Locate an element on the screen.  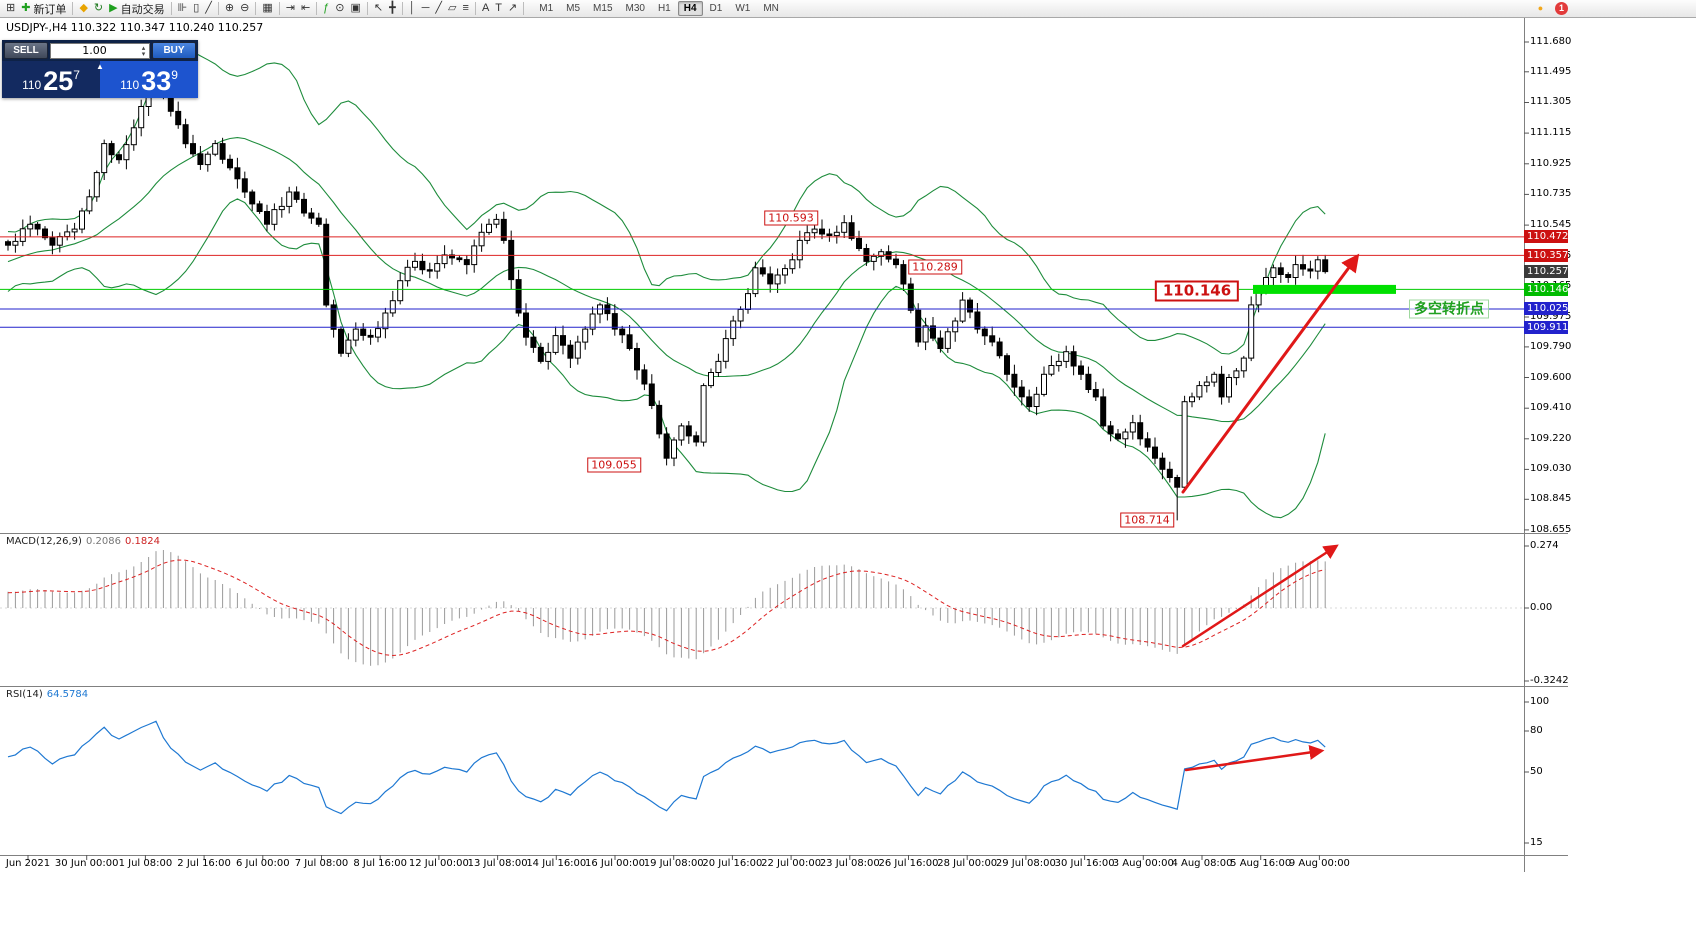
auto-scroll-icon: ⇥ is located at coordinates (290, 8).